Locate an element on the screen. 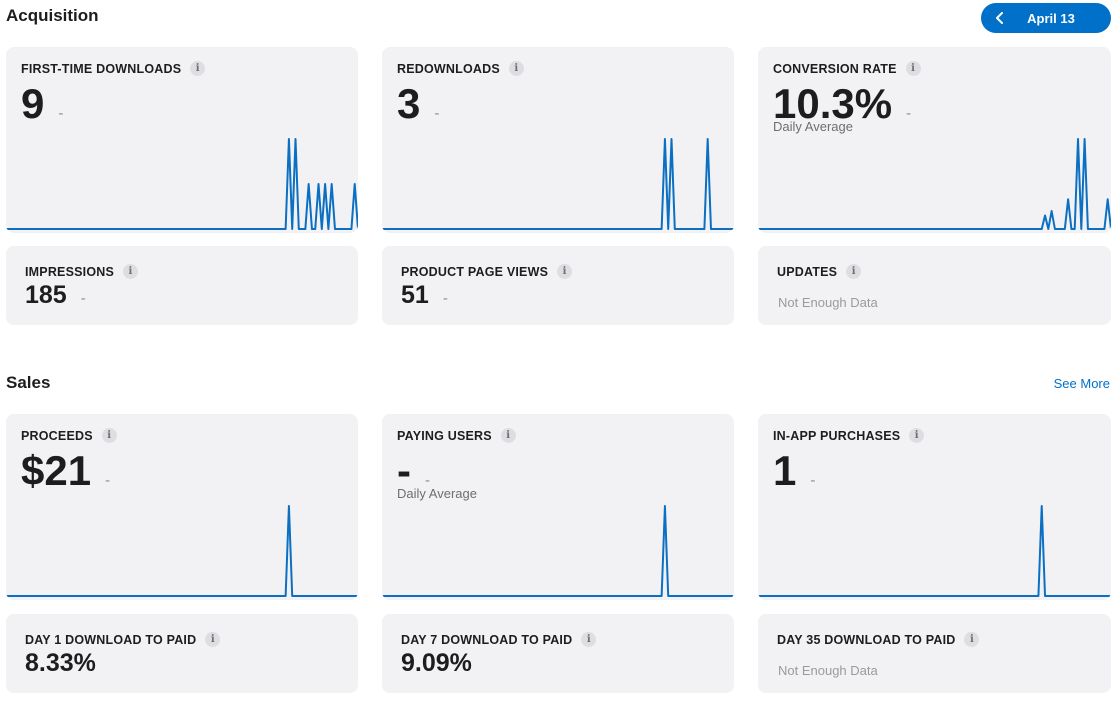 The width and height of the screenshot is (1117, 709). card-label: IMPRESSIONS is located at coordinates (70, 271).